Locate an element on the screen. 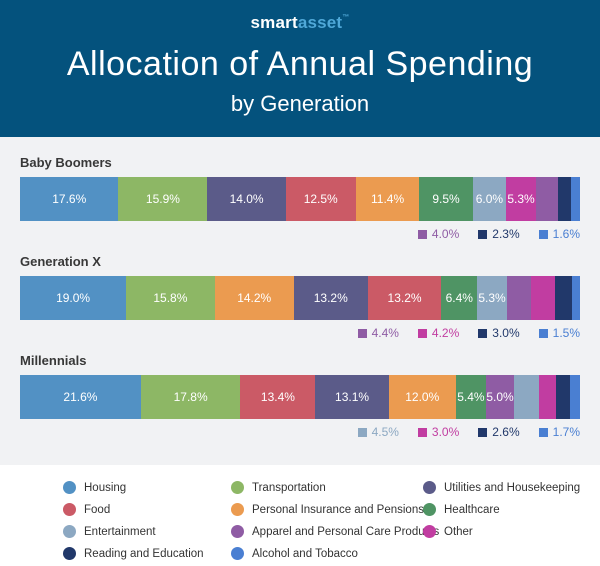 This screenshot has height=566, width=600. segment-value-label: 13.2% is located at coordinates (330, 298).